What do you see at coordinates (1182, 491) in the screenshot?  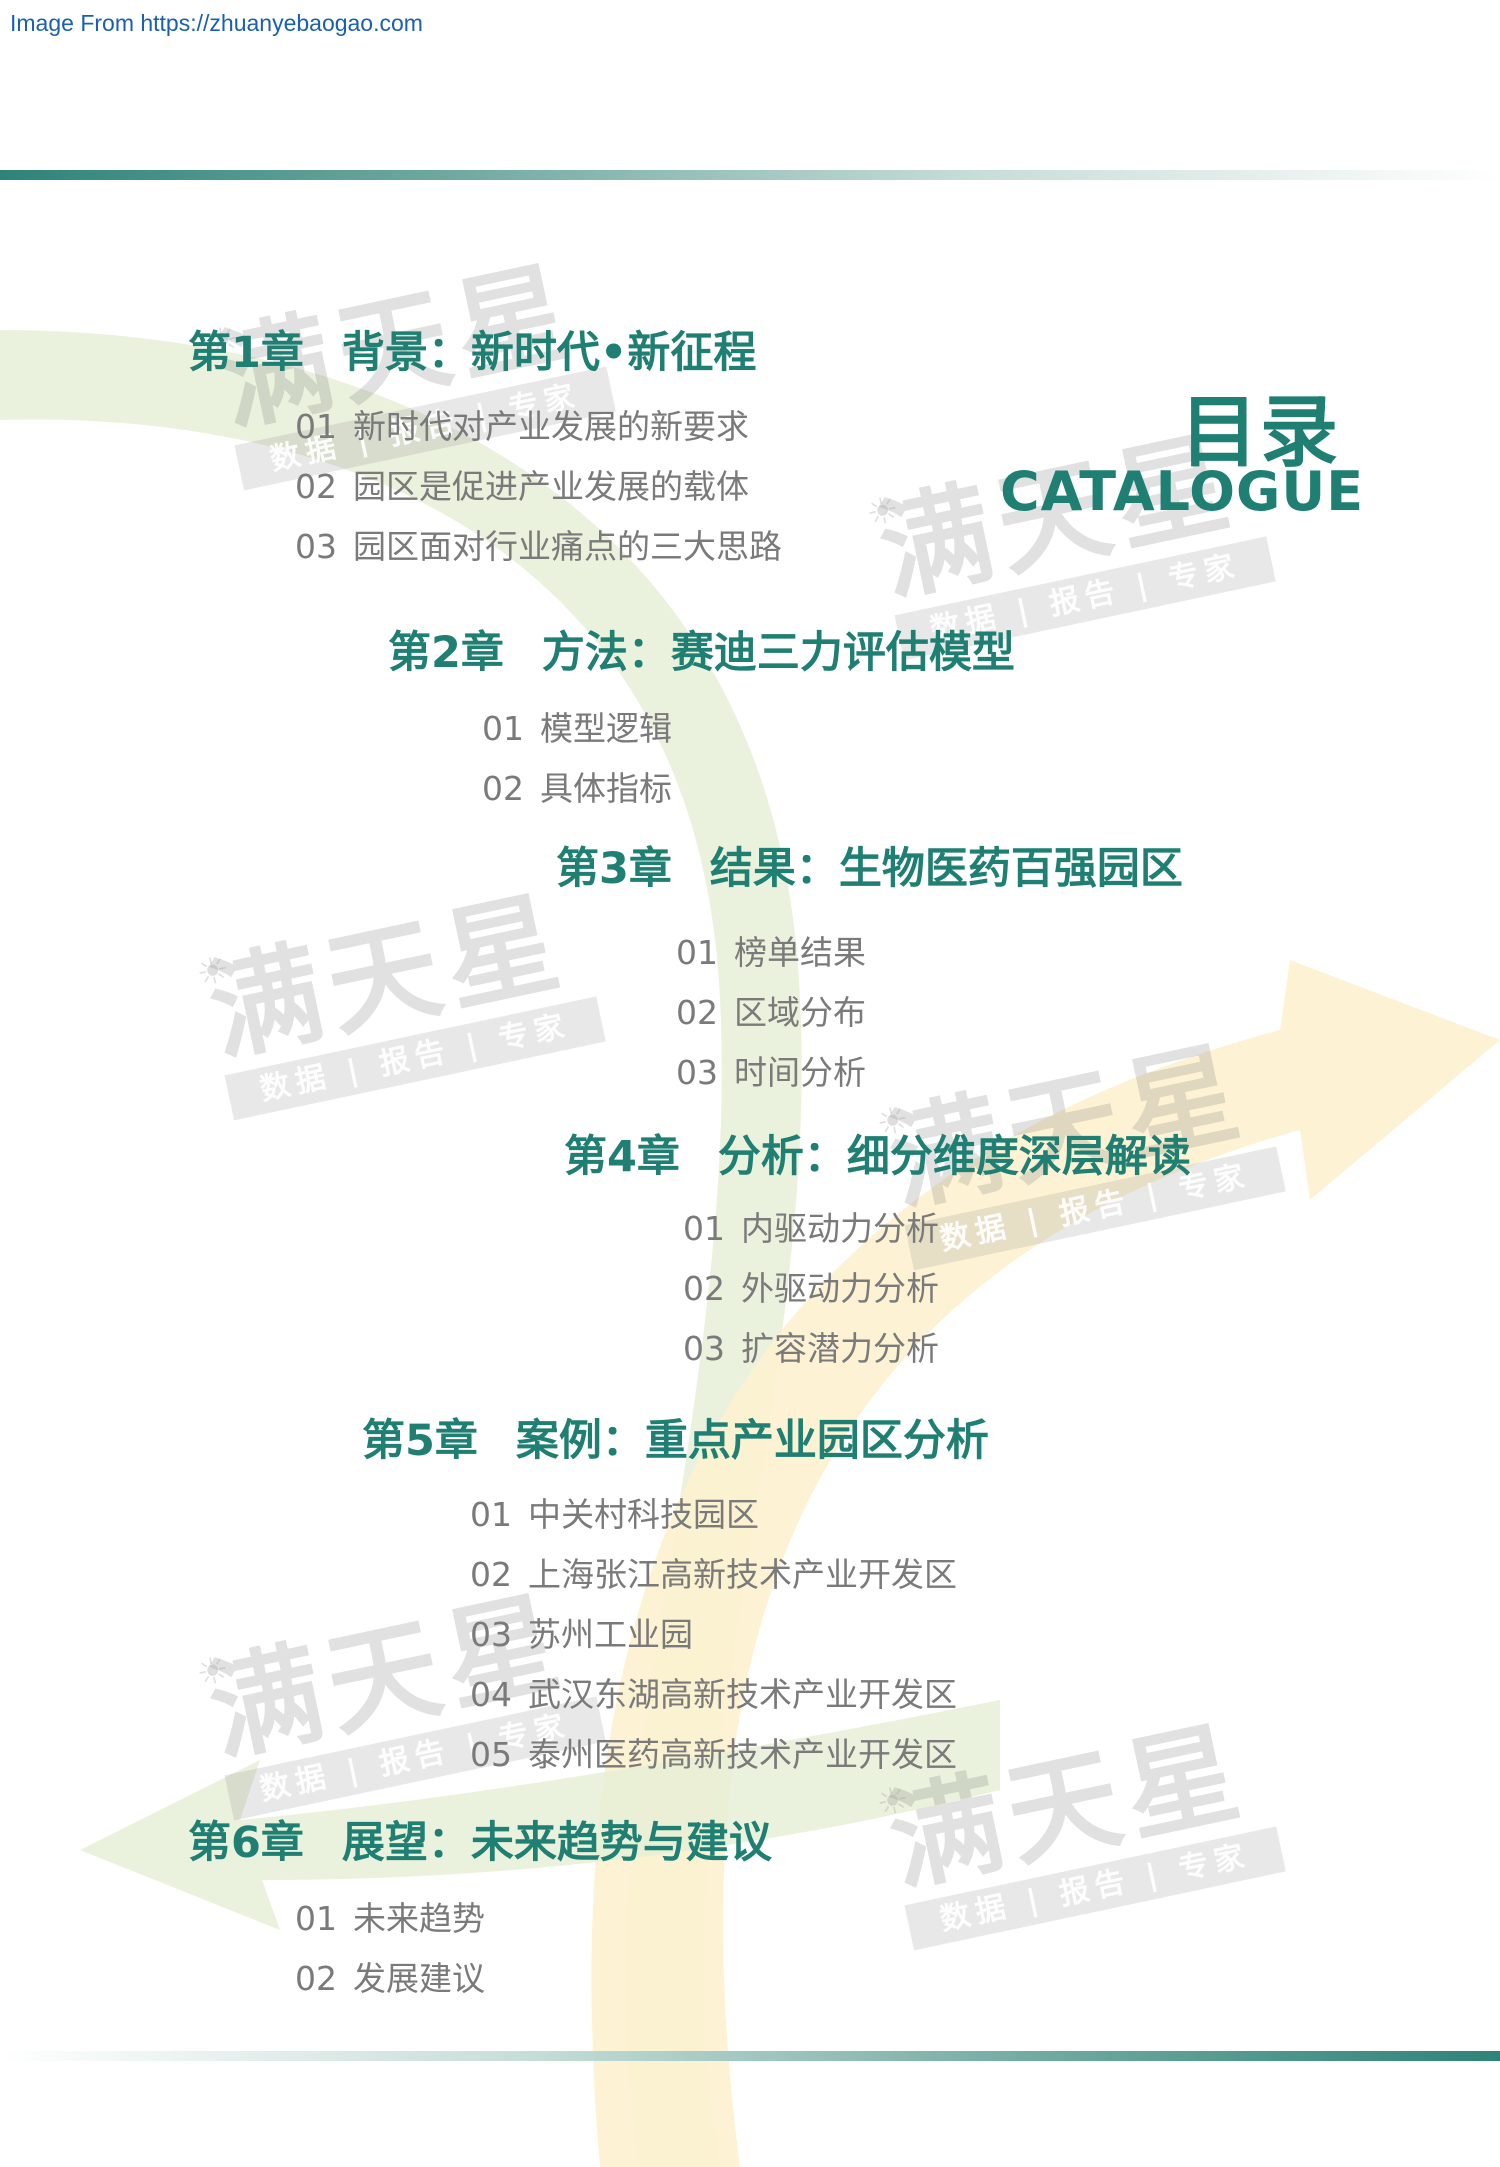 I see `catalog-title-en: CATALOGUE` at bounding box center [1182, 491].